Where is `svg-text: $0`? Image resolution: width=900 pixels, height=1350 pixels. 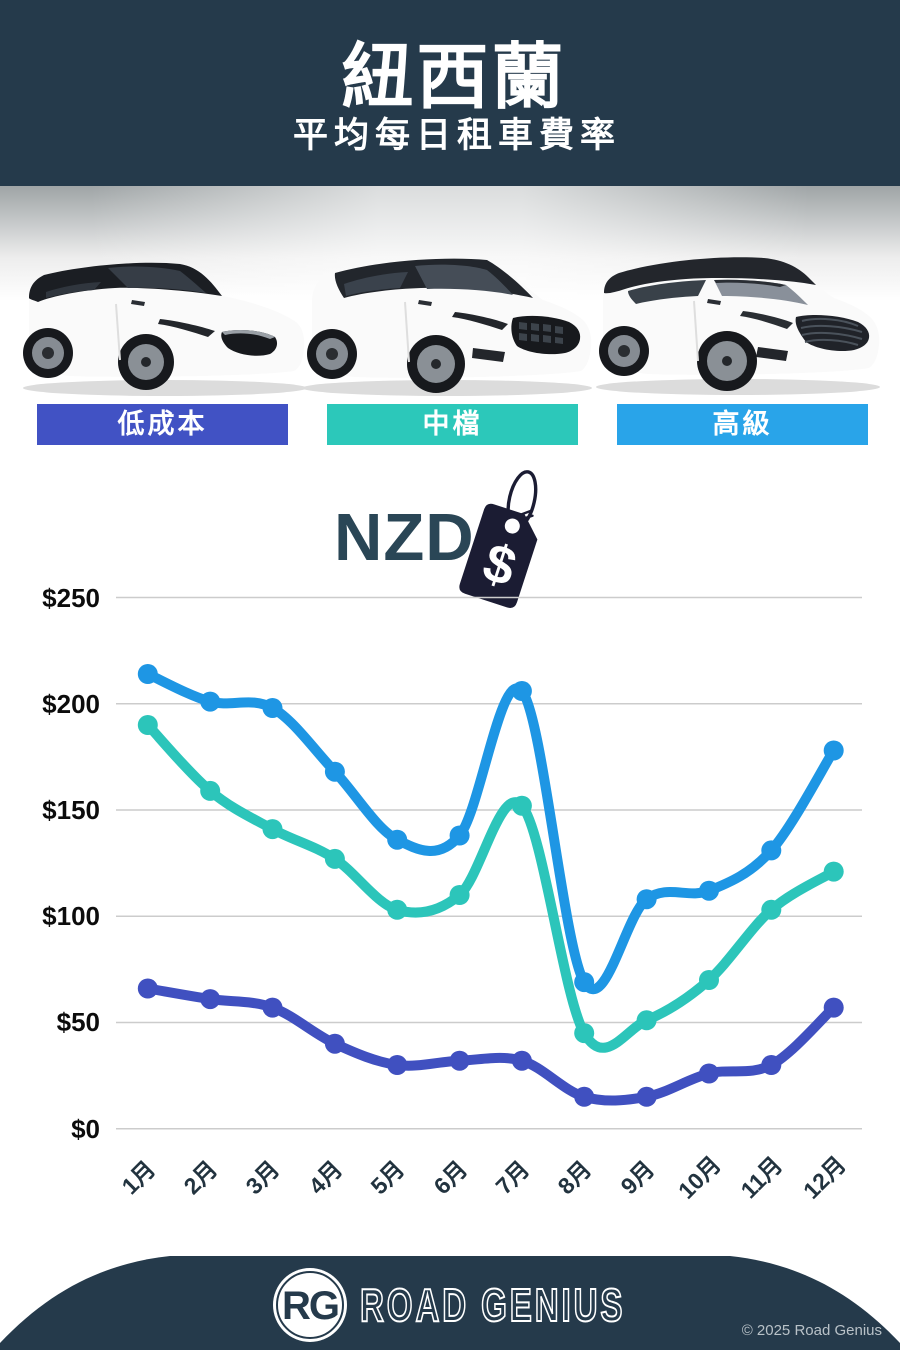 svg-text: $0 is located at coordinates (85, 1129).